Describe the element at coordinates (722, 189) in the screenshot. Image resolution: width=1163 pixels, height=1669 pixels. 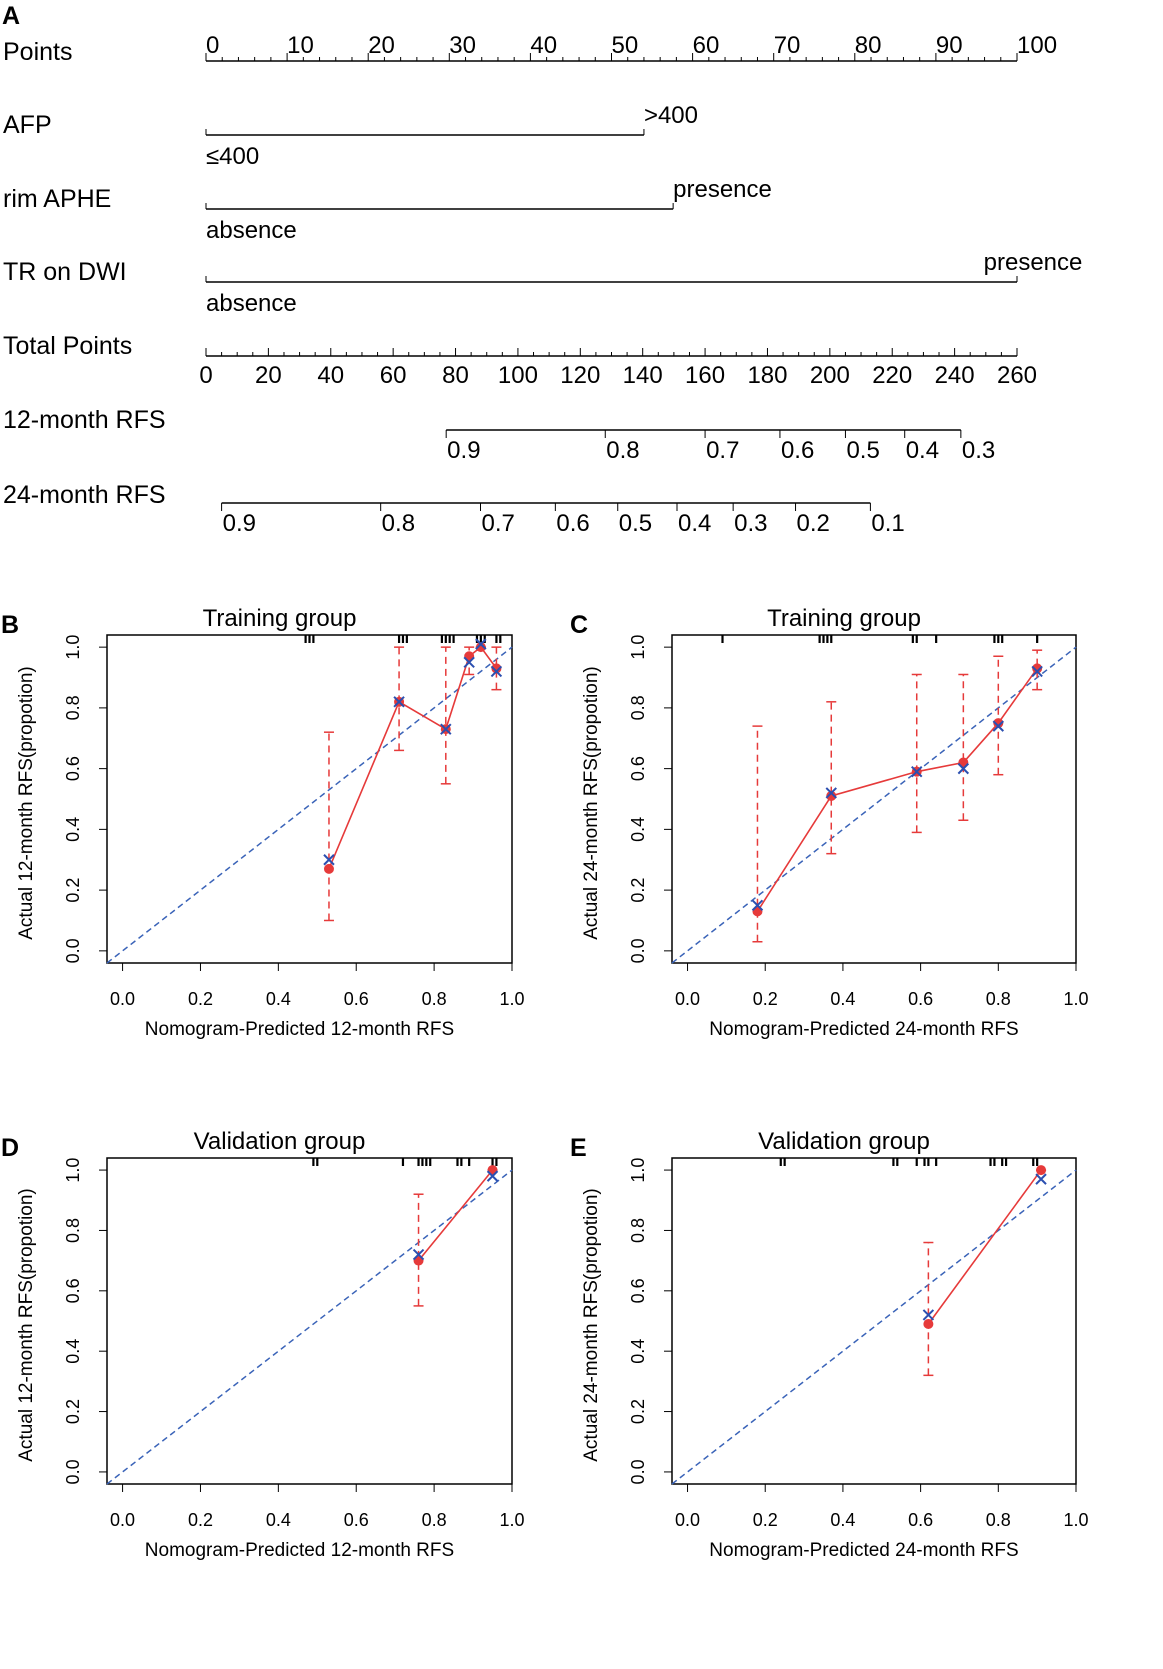
I see `rim-aphe-level-high: presence` at that location.